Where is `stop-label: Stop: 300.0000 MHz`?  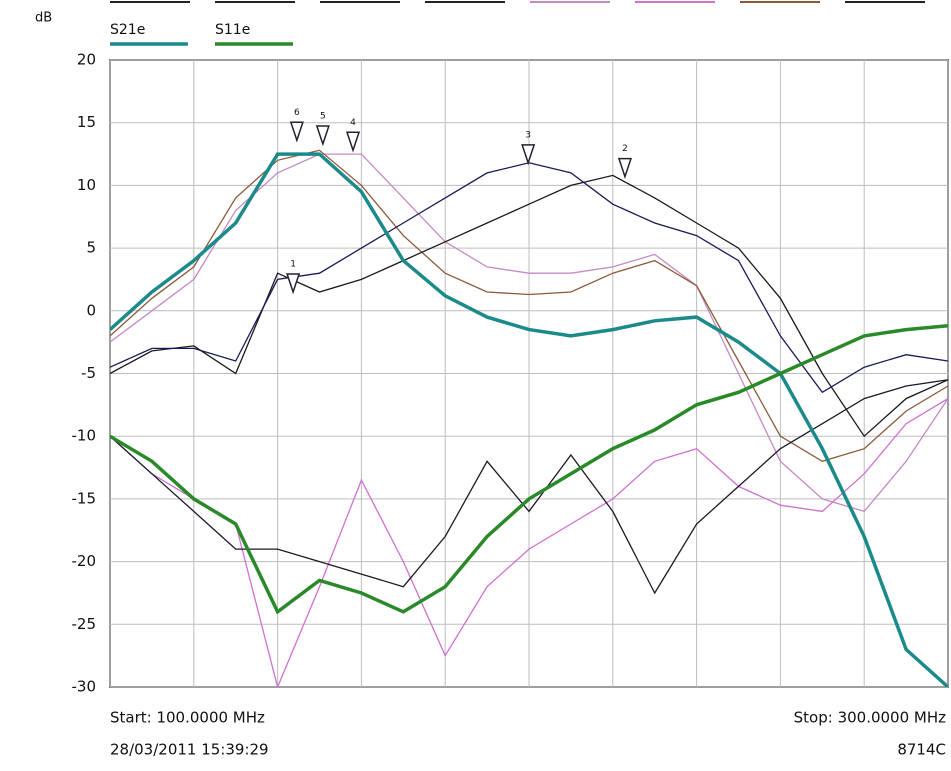 stop-label: Stop: 300.0000 MHz is located at coordinates (870, 718).